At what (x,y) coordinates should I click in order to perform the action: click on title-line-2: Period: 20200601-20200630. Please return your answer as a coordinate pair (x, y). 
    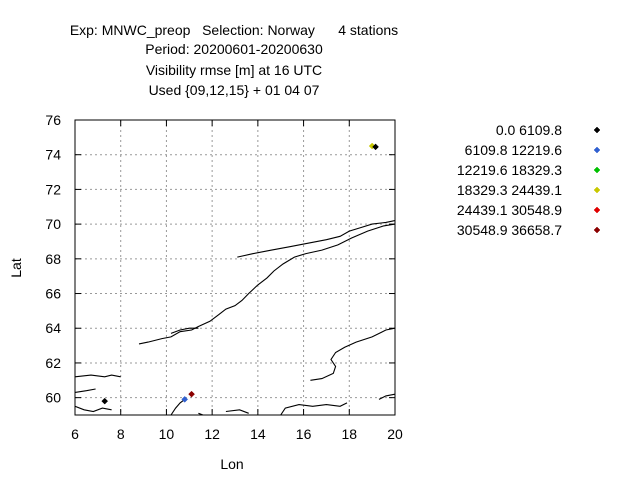
    Looking at the image, I should click on (234, 49).